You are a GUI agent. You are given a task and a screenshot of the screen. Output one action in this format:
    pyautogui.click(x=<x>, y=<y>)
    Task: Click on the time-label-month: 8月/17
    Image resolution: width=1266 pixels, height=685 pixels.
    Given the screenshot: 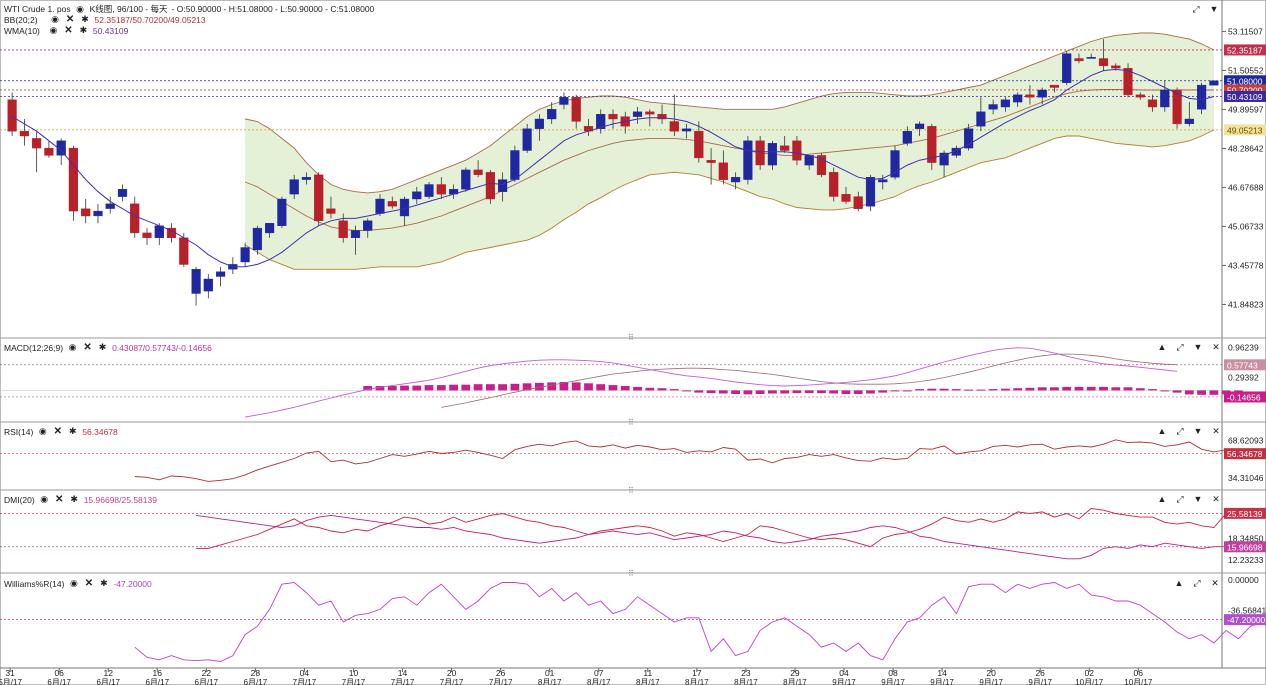 What is the action you would take?
    pyautogui.click(x=795, y=681)
    